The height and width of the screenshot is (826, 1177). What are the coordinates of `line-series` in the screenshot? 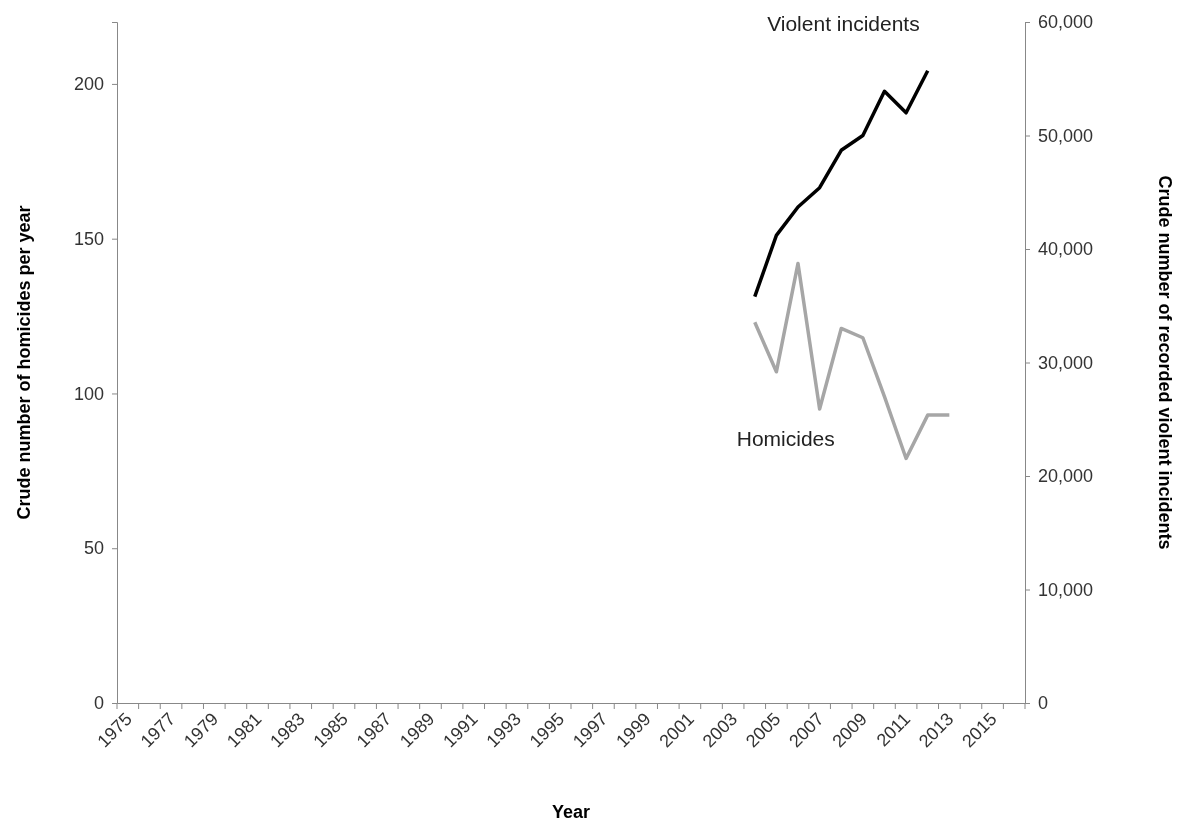 It's located at (841, 184).